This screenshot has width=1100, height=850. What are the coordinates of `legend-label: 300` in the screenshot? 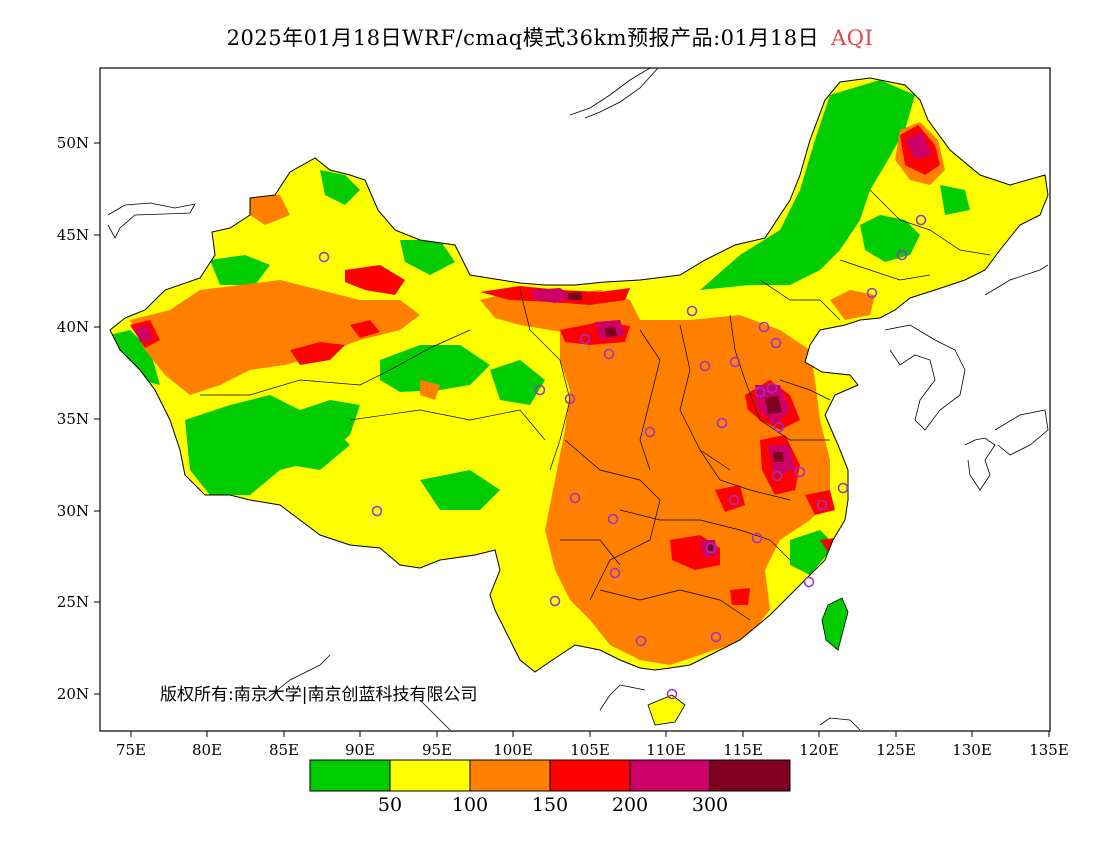 It's located at (710, 805).